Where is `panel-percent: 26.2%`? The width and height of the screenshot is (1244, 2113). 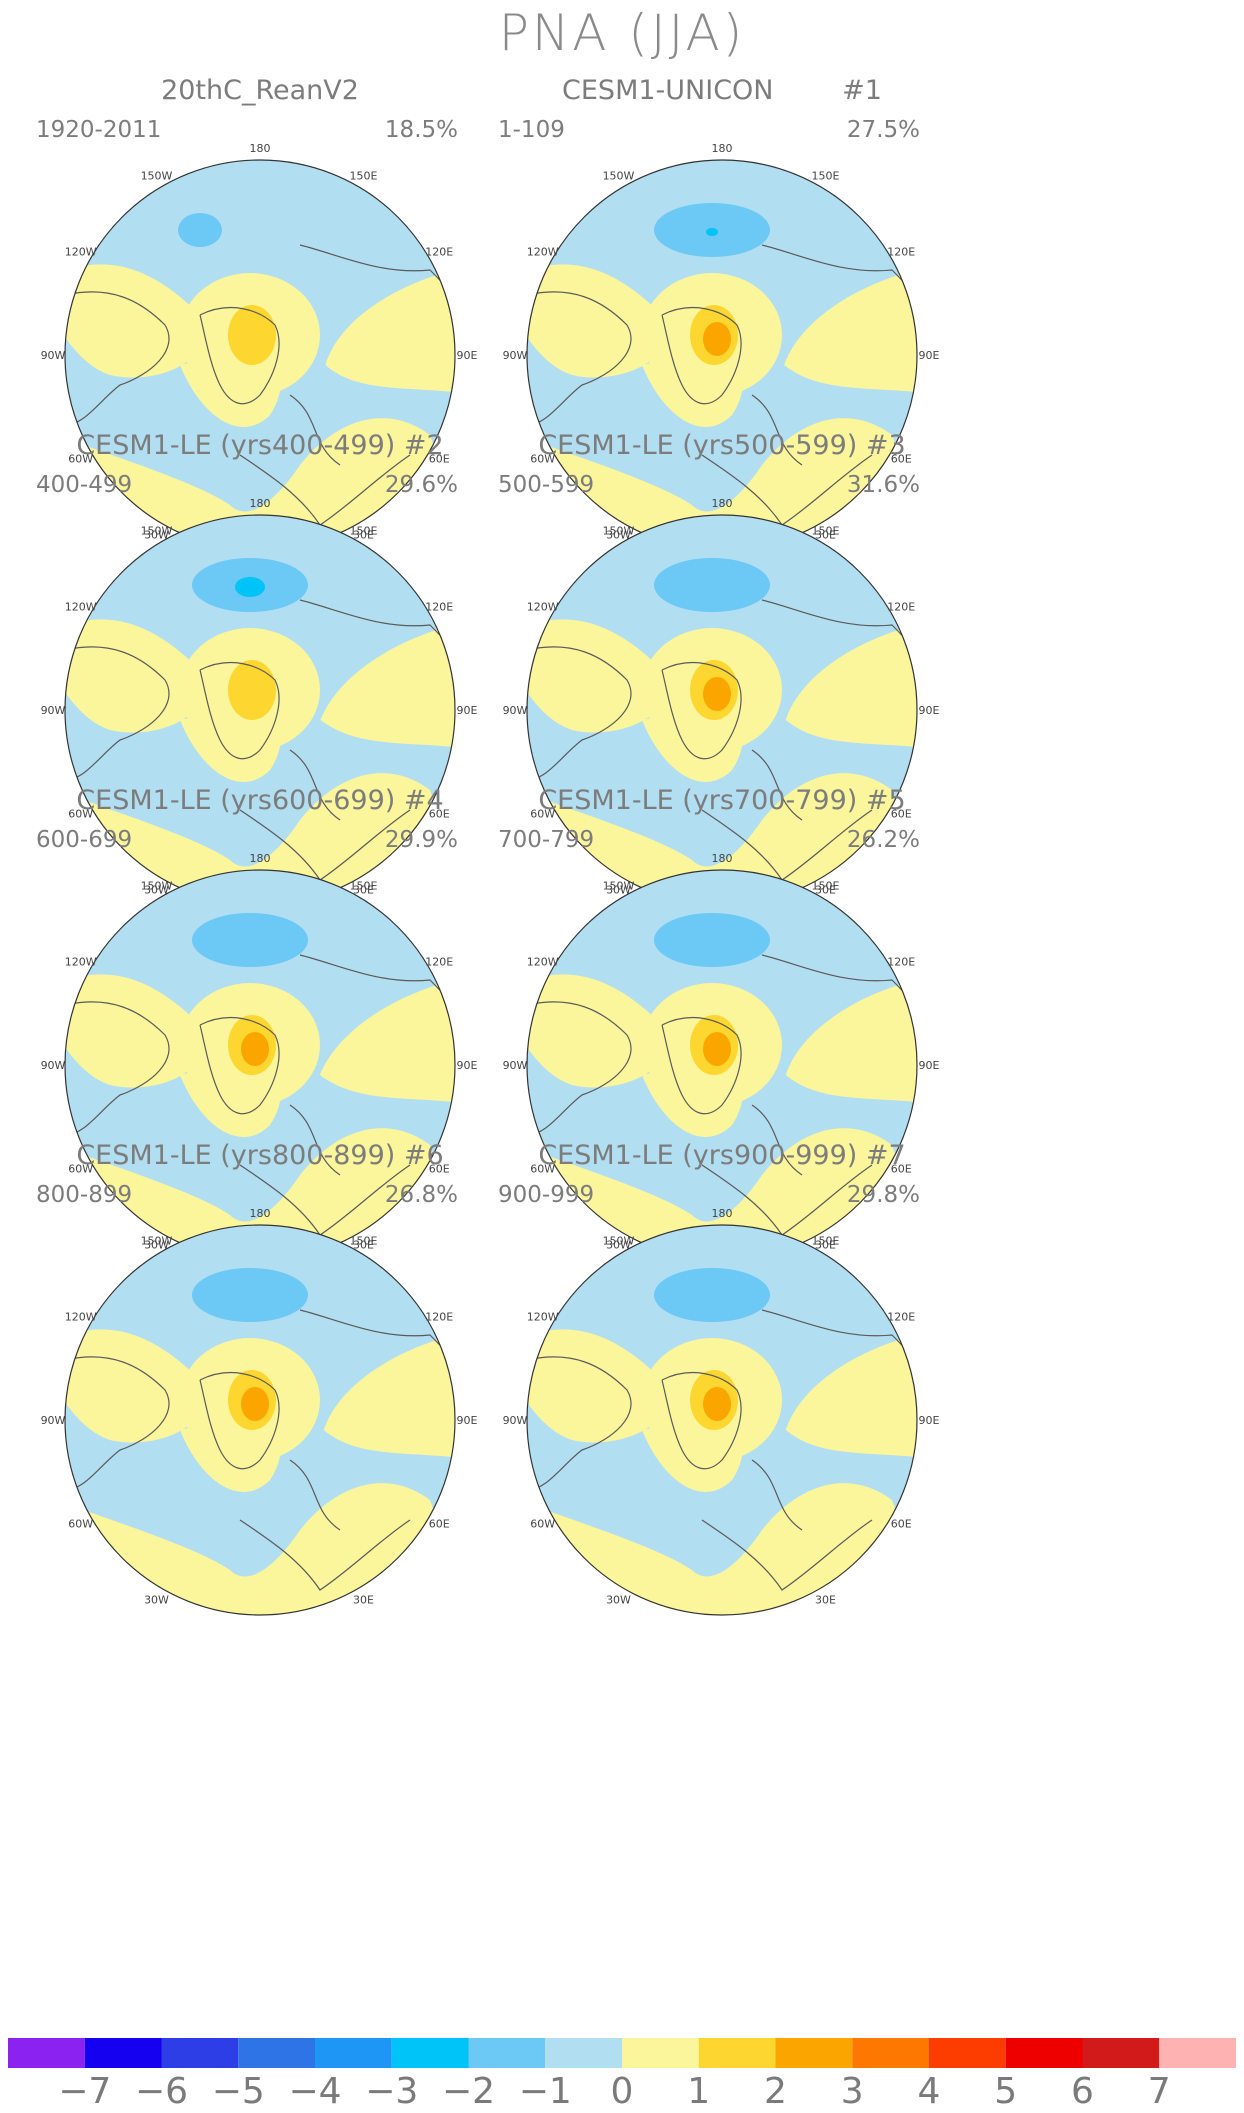
panel-percent: 26.2% is located at coordinates (883, 840).